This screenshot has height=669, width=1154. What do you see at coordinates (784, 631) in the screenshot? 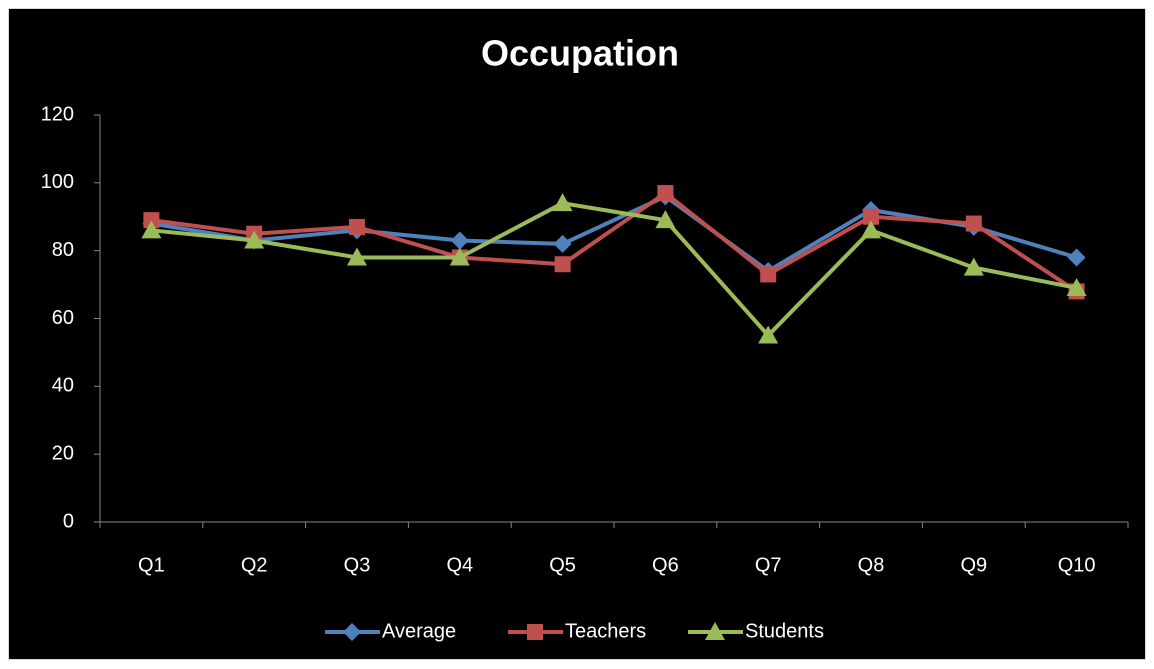
I see `legend-label: Students` at bounding box center [784, 631].